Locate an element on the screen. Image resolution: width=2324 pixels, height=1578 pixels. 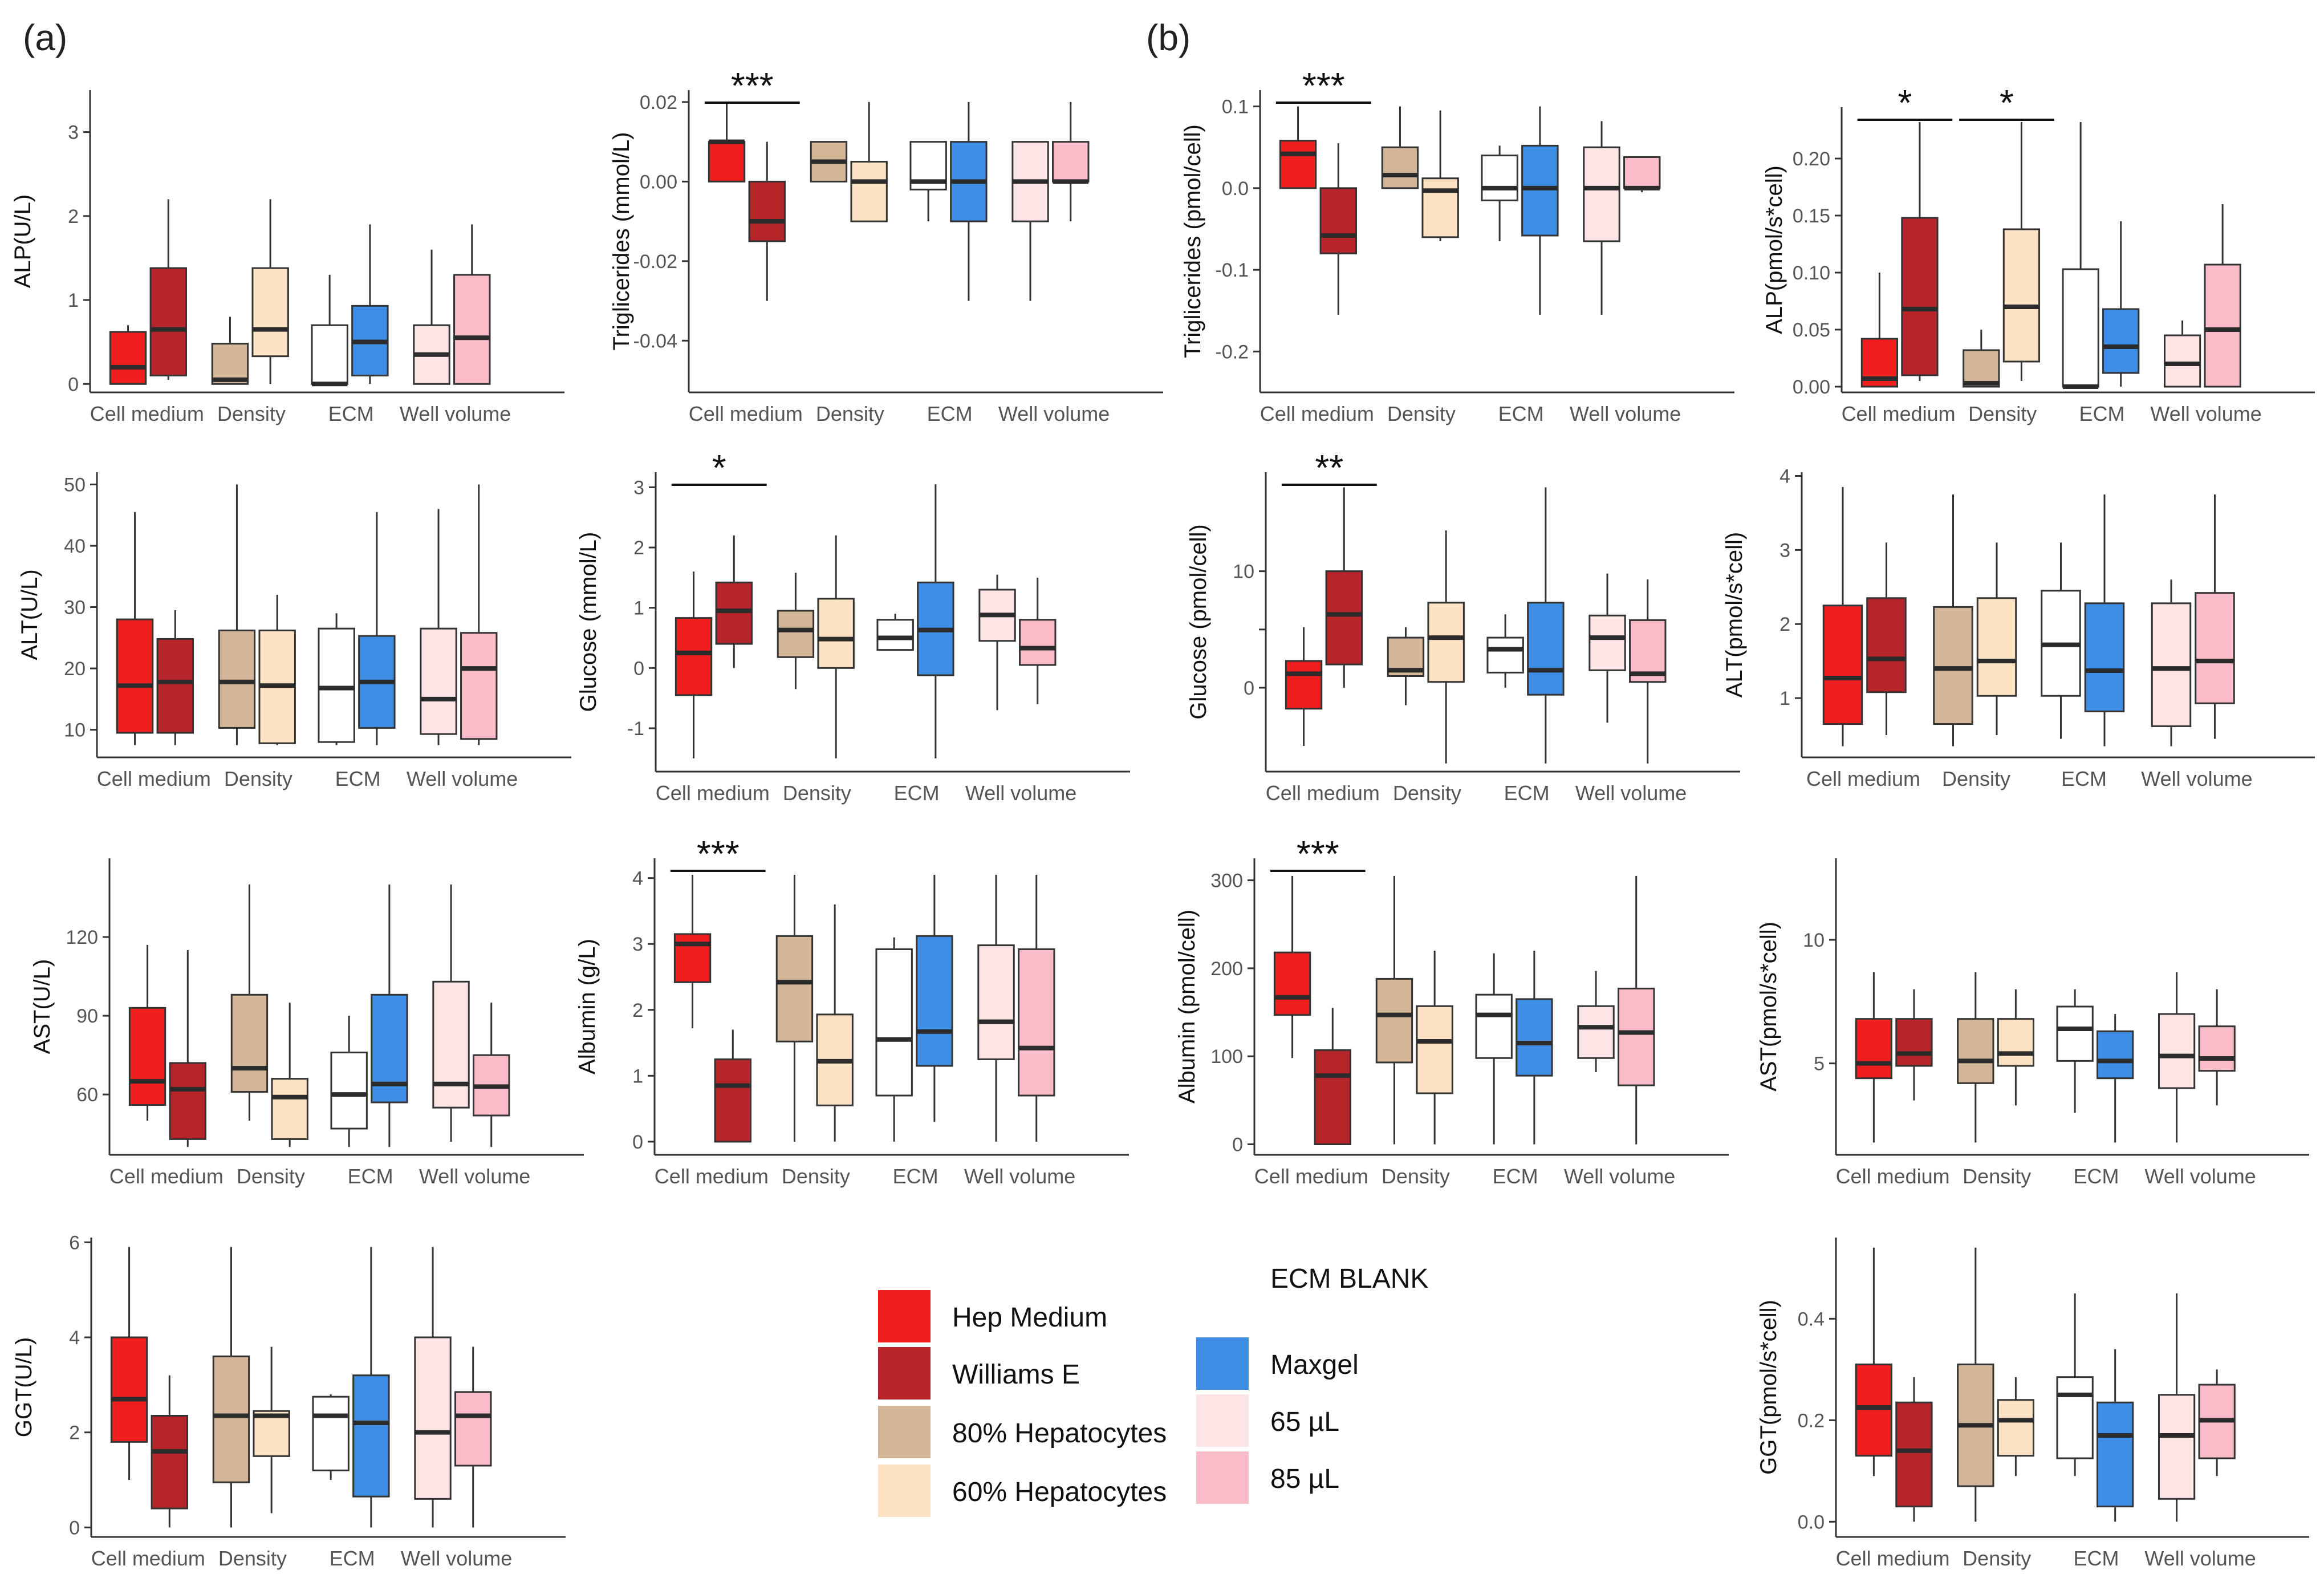
y-tick-label: 0.10 is located at coordinates (1811, 273).